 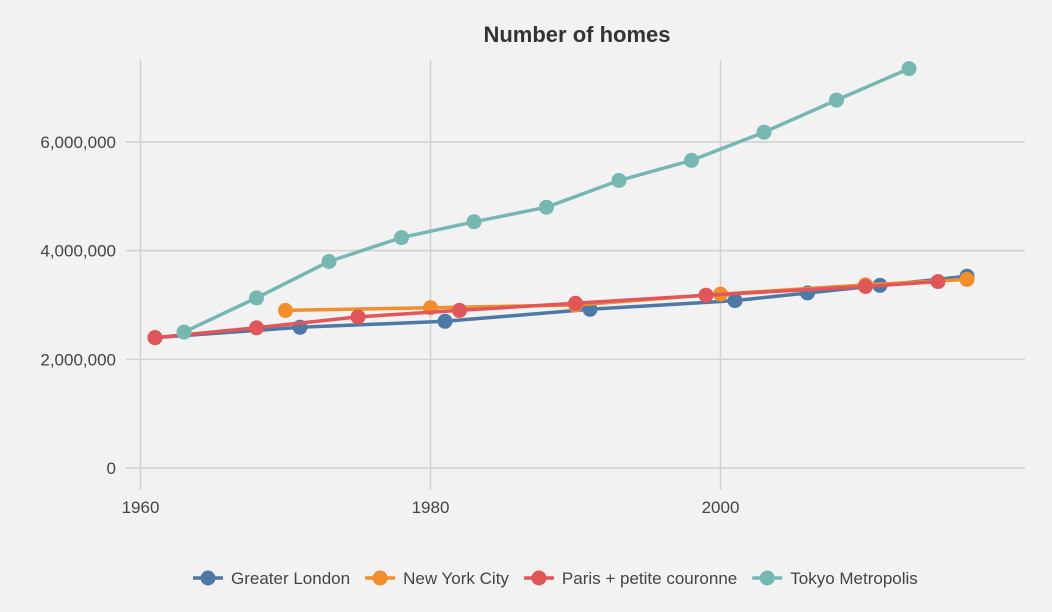 What do you see at coordinates (721, 507) in the screenshot?
I see `x-tick-label: 2000` at bounding box center [721, 507].